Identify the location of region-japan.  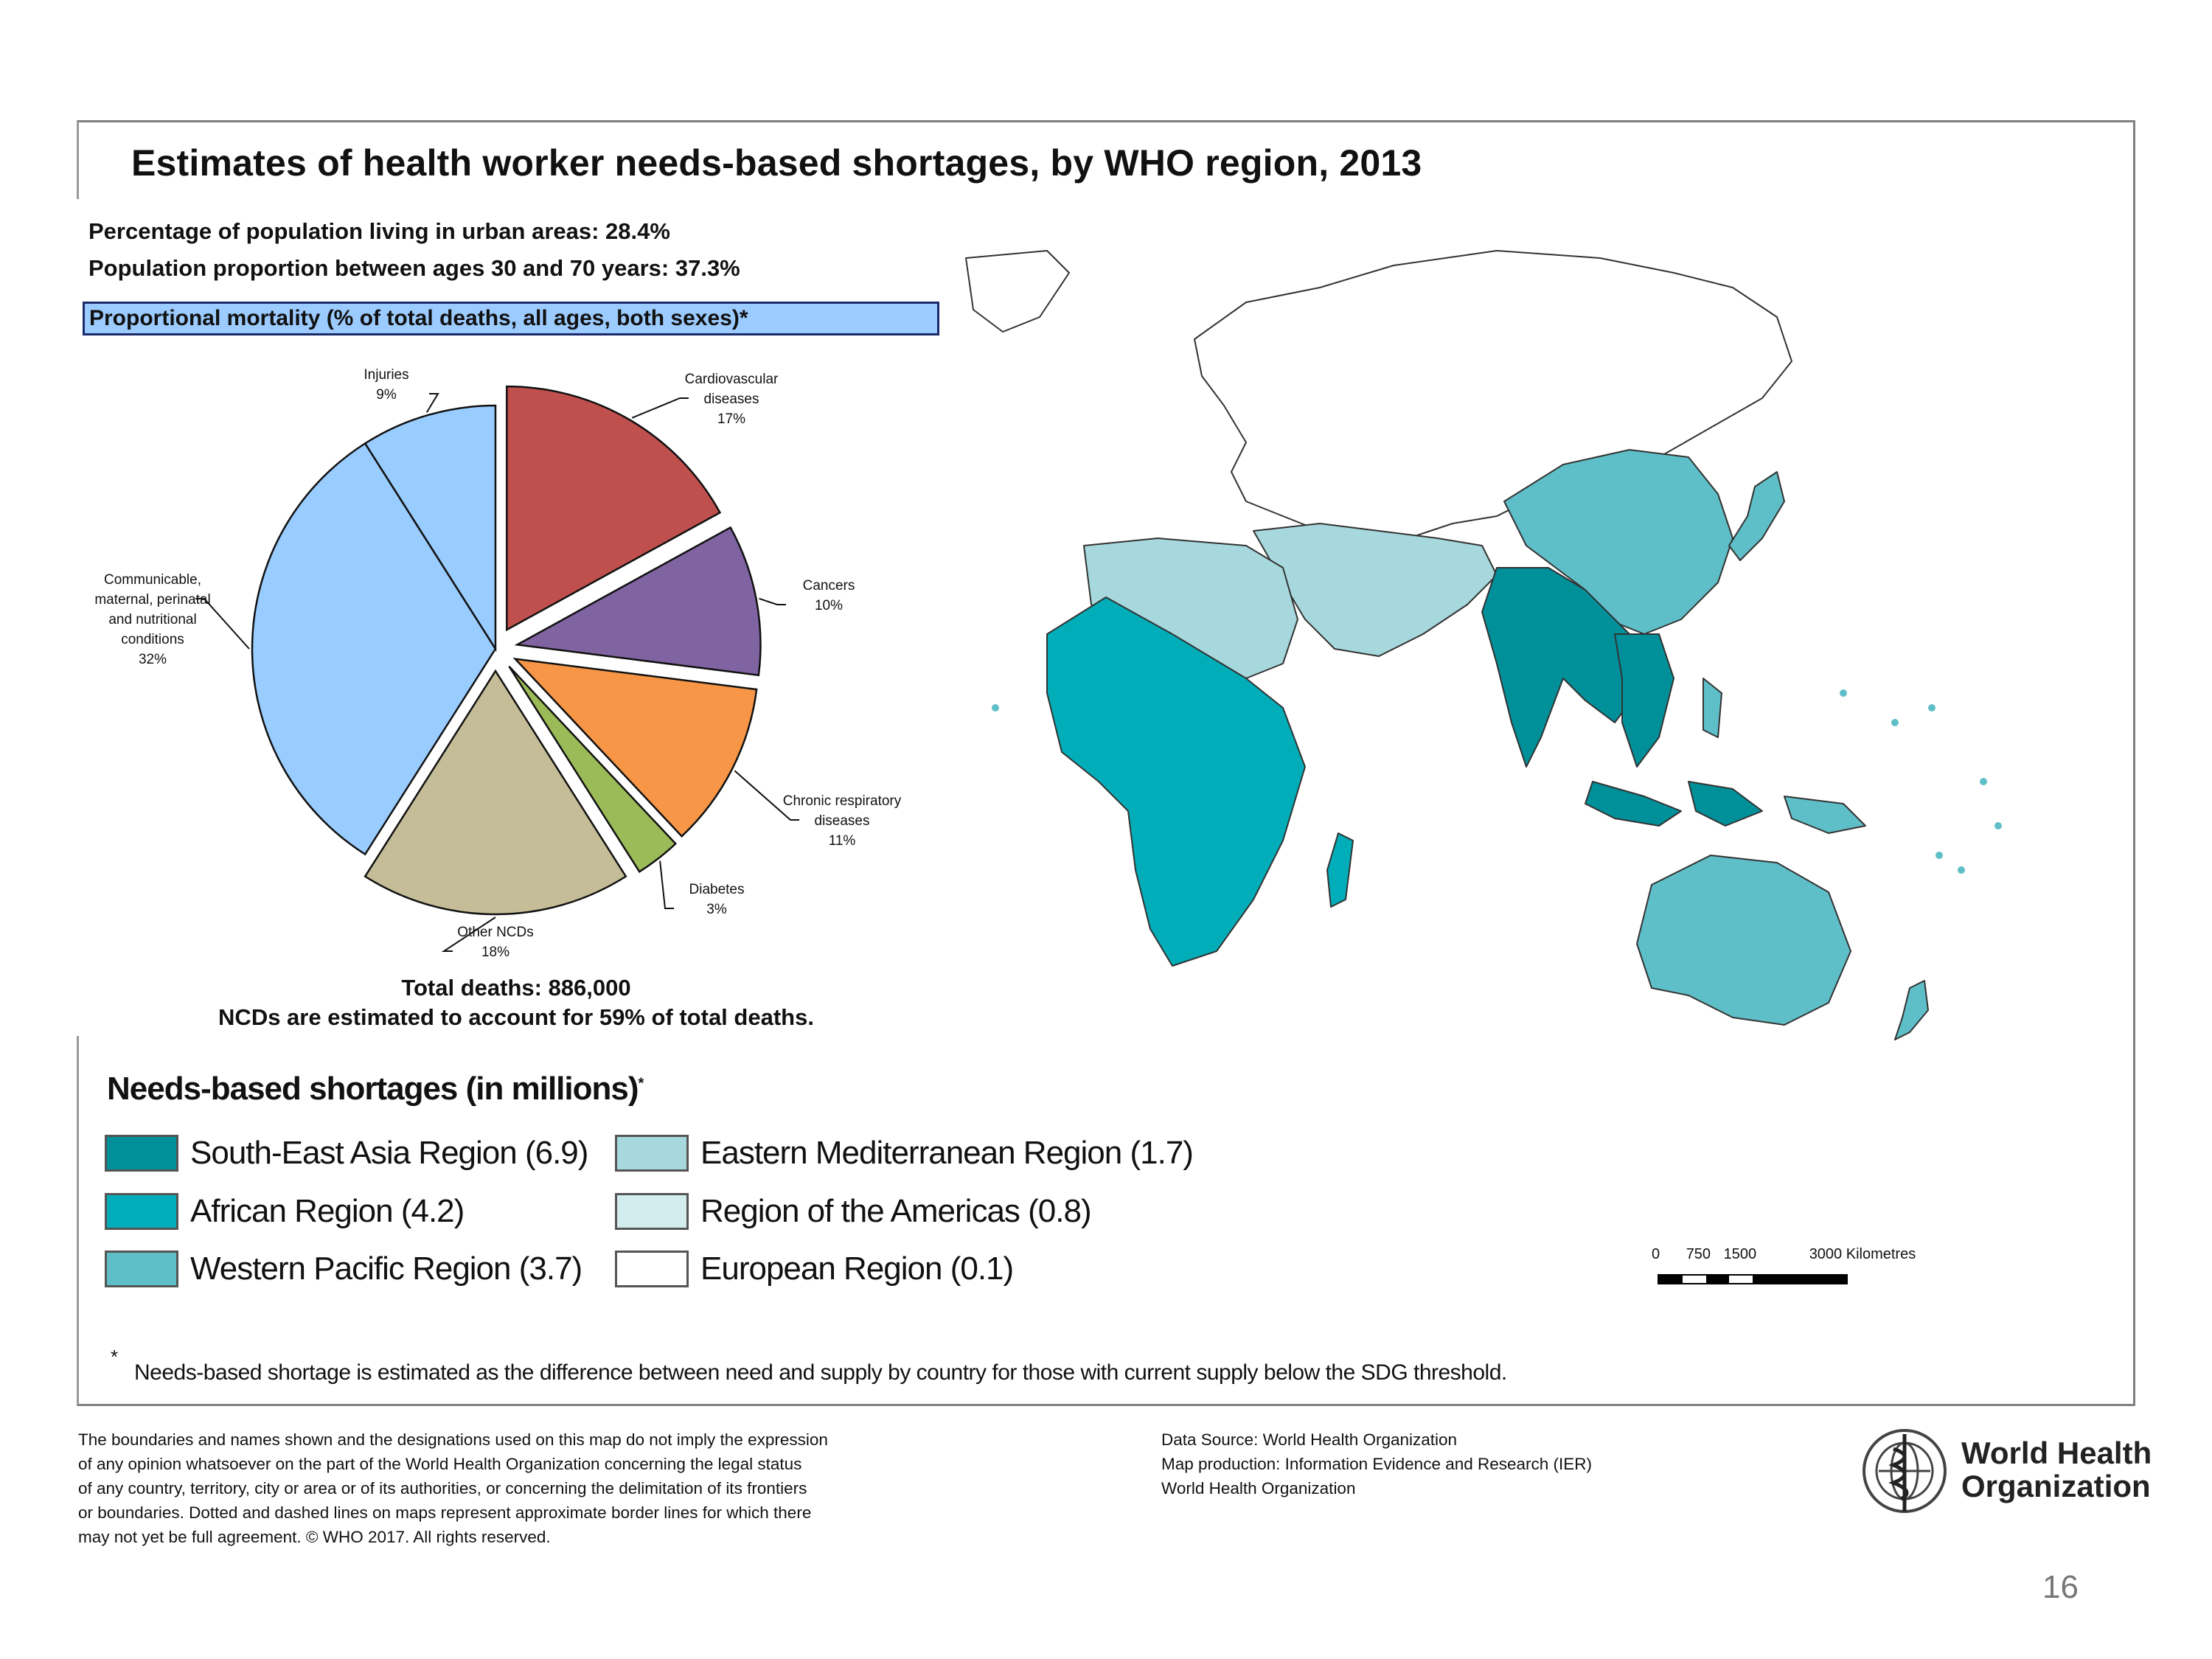
(1756, 516).